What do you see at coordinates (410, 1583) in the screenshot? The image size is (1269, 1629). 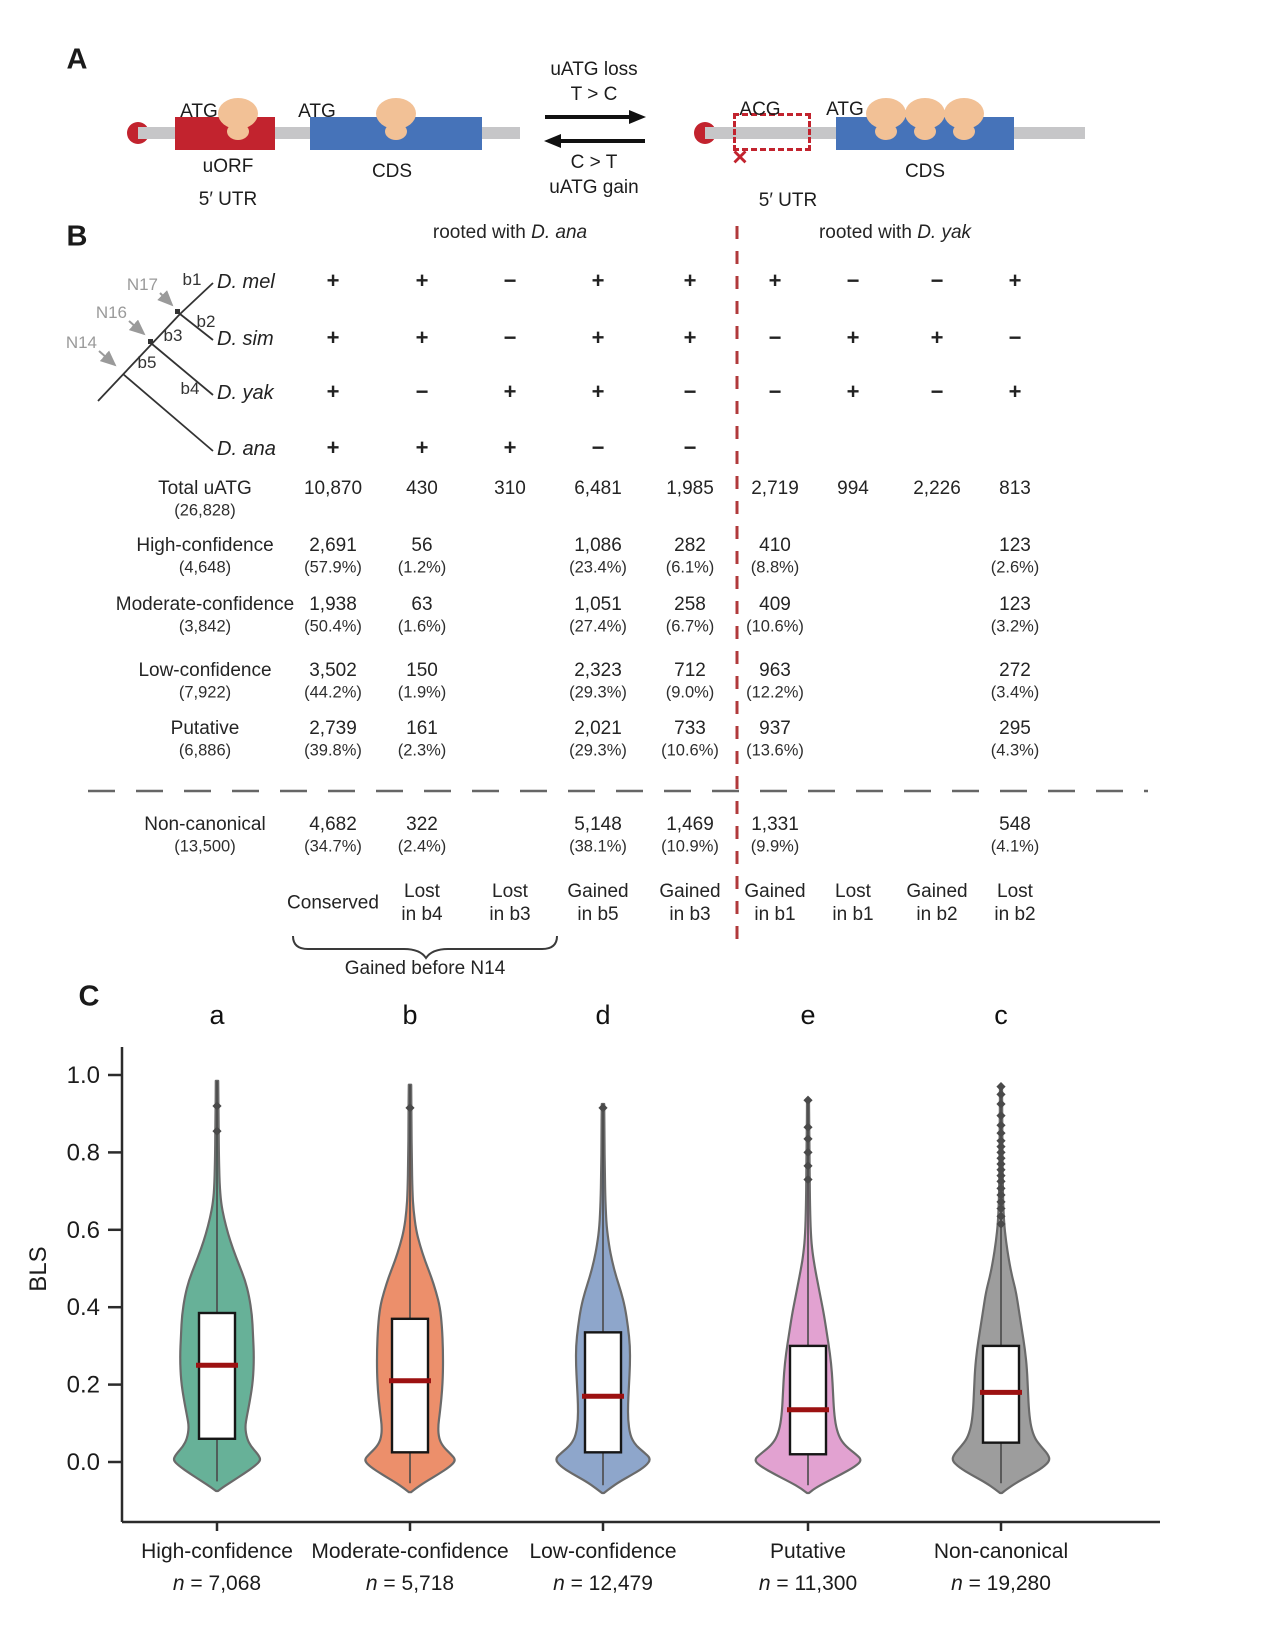 I see `sample-size-label: n = 5,718` at bounding box center [410, 1583].